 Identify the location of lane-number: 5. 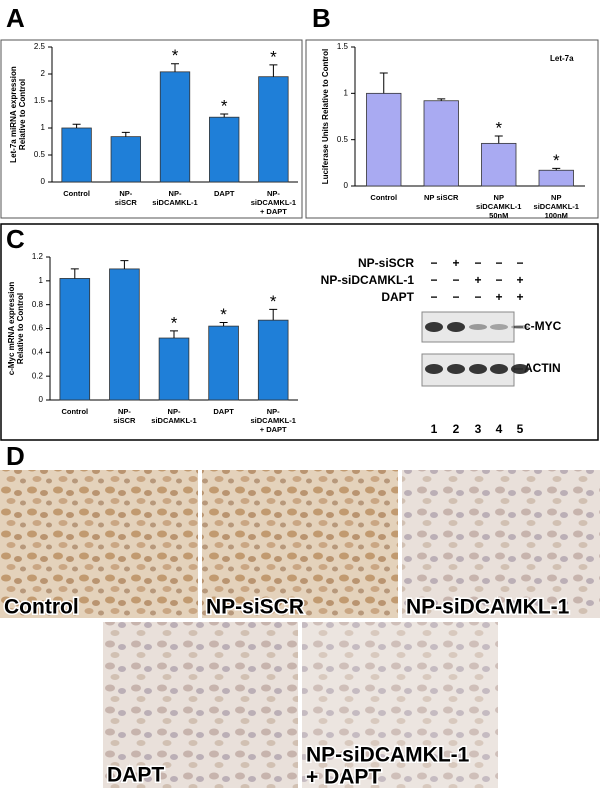
(520, 429).